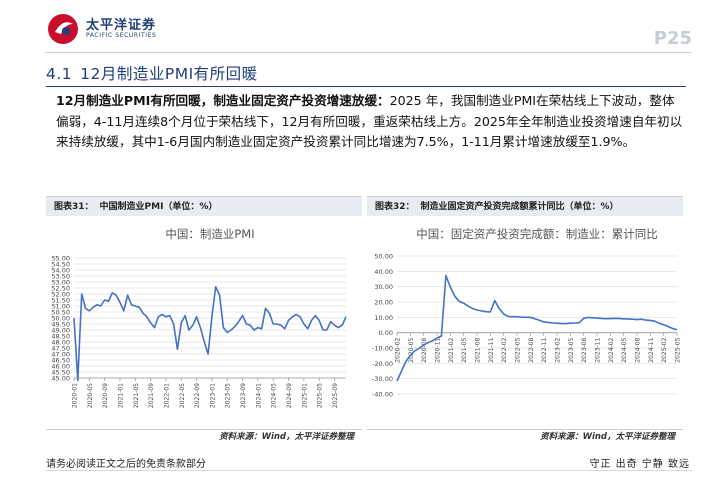 The width and height of the screenshot is (720, 482). I want to click on footer-motto: 守正 出奇 宁静 致远, so click(639, 464).